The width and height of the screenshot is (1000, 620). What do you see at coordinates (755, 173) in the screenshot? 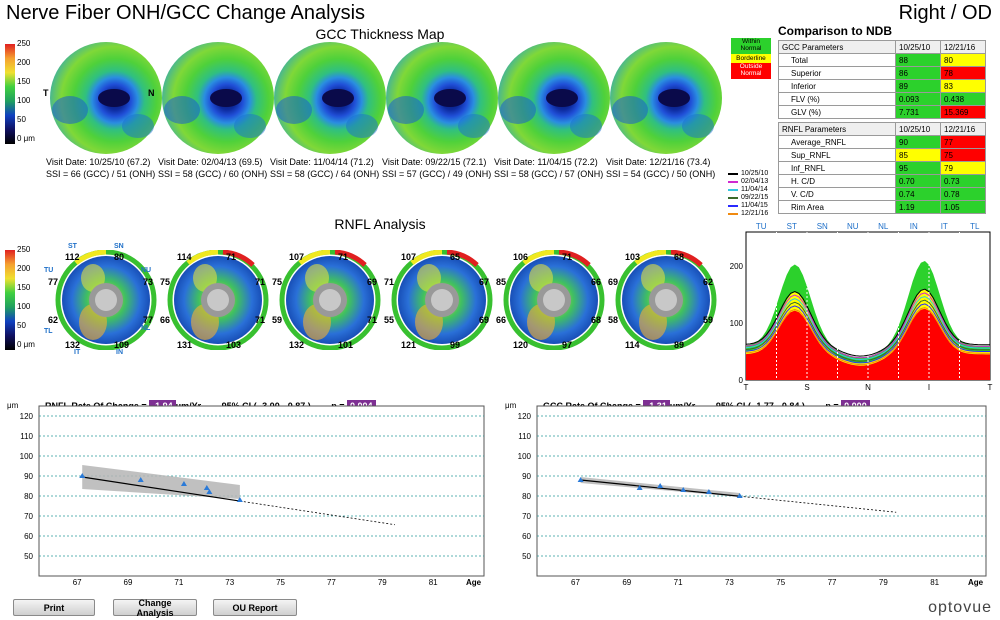
I see `legend-date: 10/25/10` at bounding box center [755, 173].